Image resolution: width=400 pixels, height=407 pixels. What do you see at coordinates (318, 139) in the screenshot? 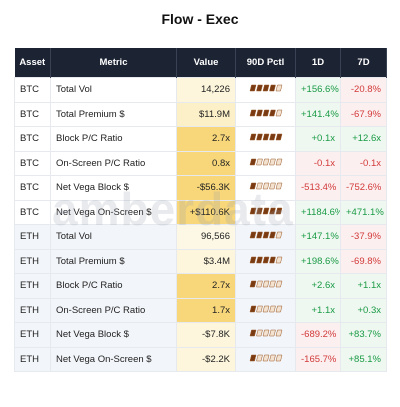
I see `change-cell: +0.1x` at bounding box center [318, 139].